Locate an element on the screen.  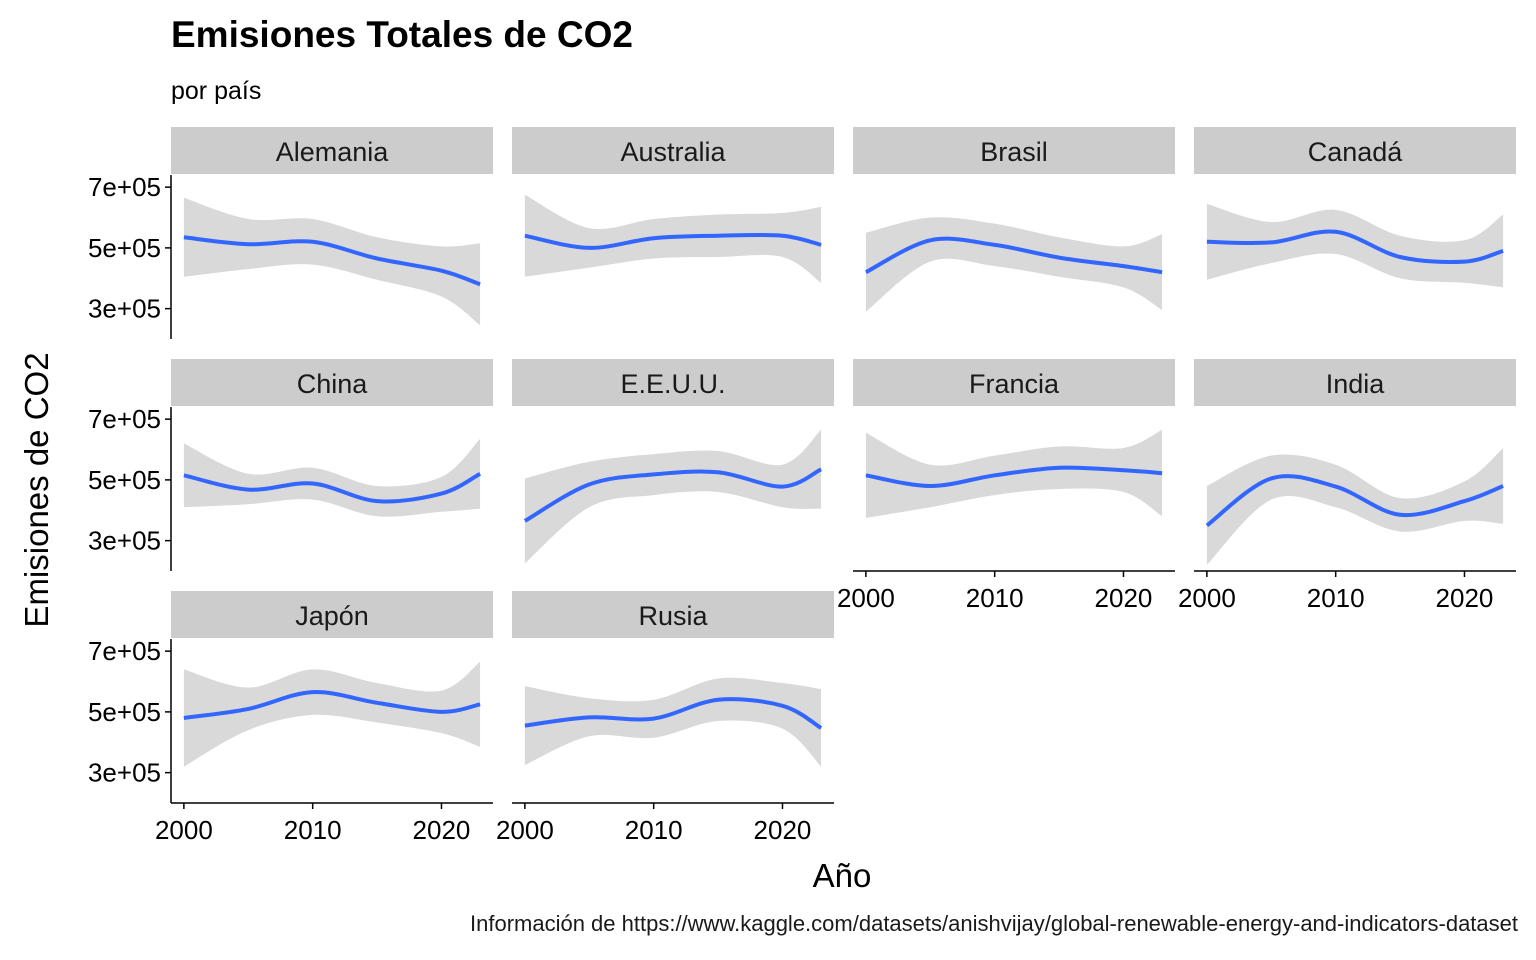
chart-title: Emisiones Totales de CO2 is located at coordinates (402, 34).